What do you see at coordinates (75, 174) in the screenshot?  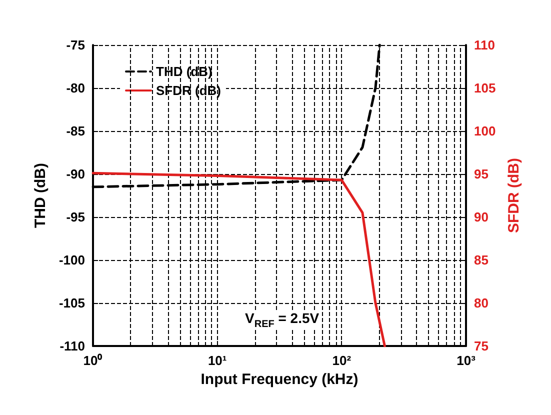 I see `y-tick-label: -90` at bounding box center [75, 174].